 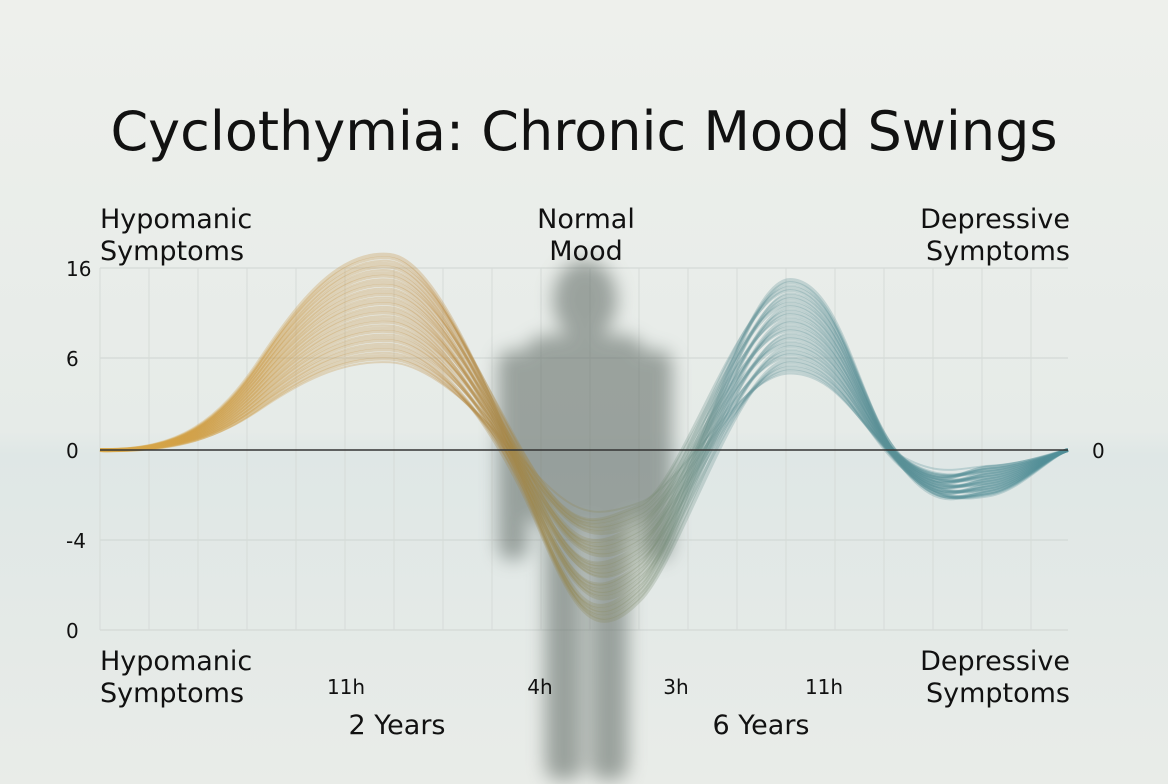 I want to click on right-label: 0, so click(x=1098, y=451).